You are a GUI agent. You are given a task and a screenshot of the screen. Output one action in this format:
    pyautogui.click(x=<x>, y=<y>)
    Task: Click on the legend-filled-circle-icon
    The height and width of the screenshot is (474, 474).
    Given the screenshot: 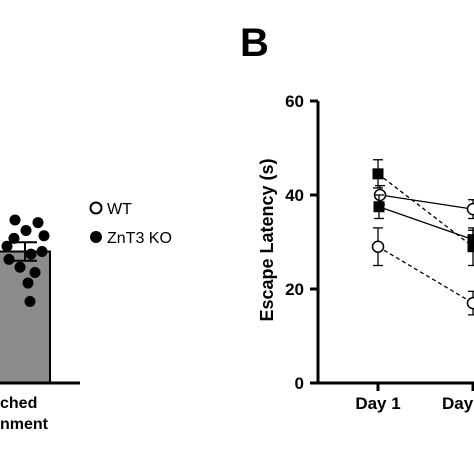 What is the action you would take?
    pyautogui.click(x=96, y=237)
    